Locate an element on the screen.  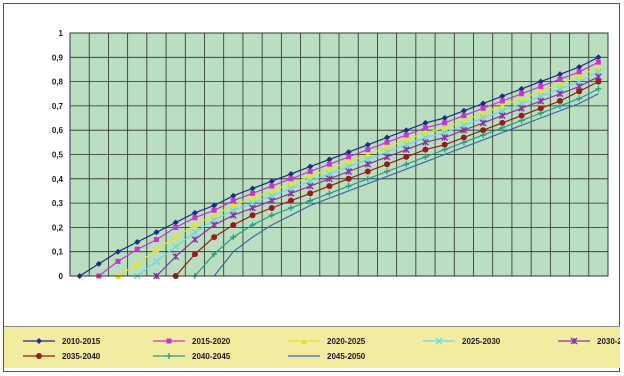
y-tick-label: 0,9 is located at coordinates (58, 57).